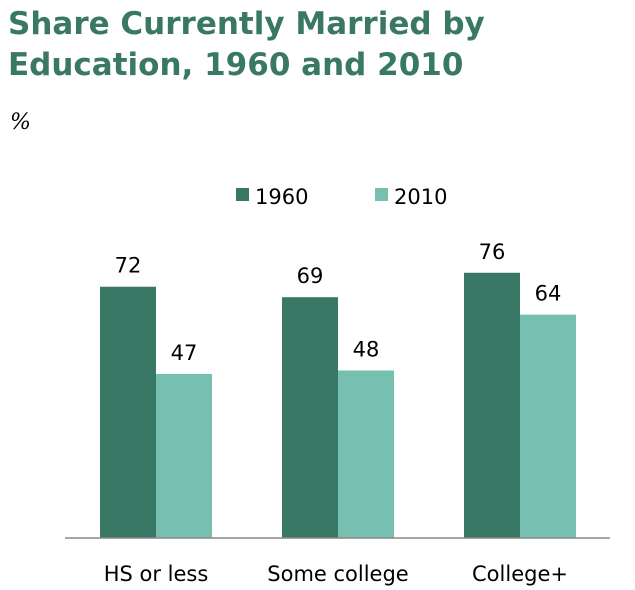 The height and width of the screenshot is (590, 635). I want to click on data-label: 47, so click(184, 353).